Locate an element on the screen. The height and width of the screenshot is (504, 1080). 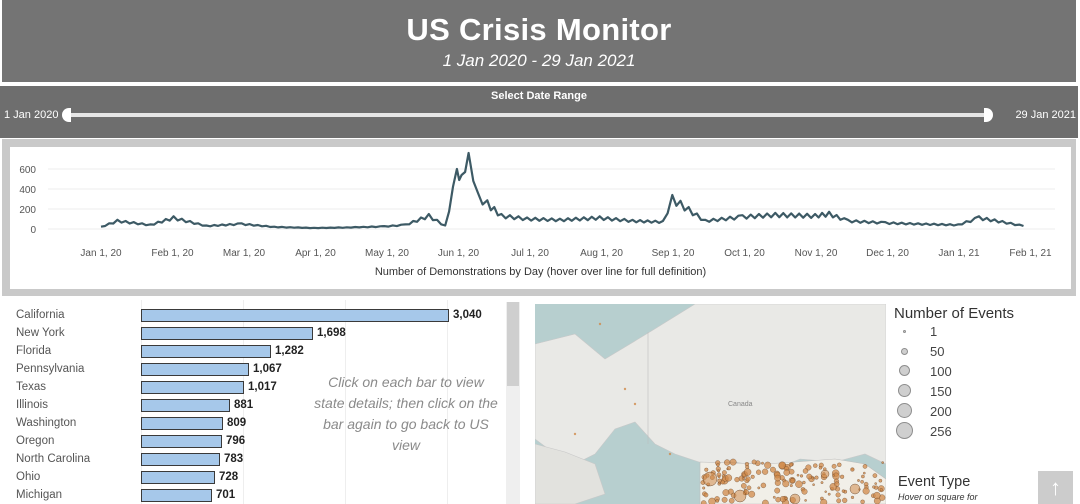
state-bar-row: Illinois 881 is located at coordinates (250, 406).